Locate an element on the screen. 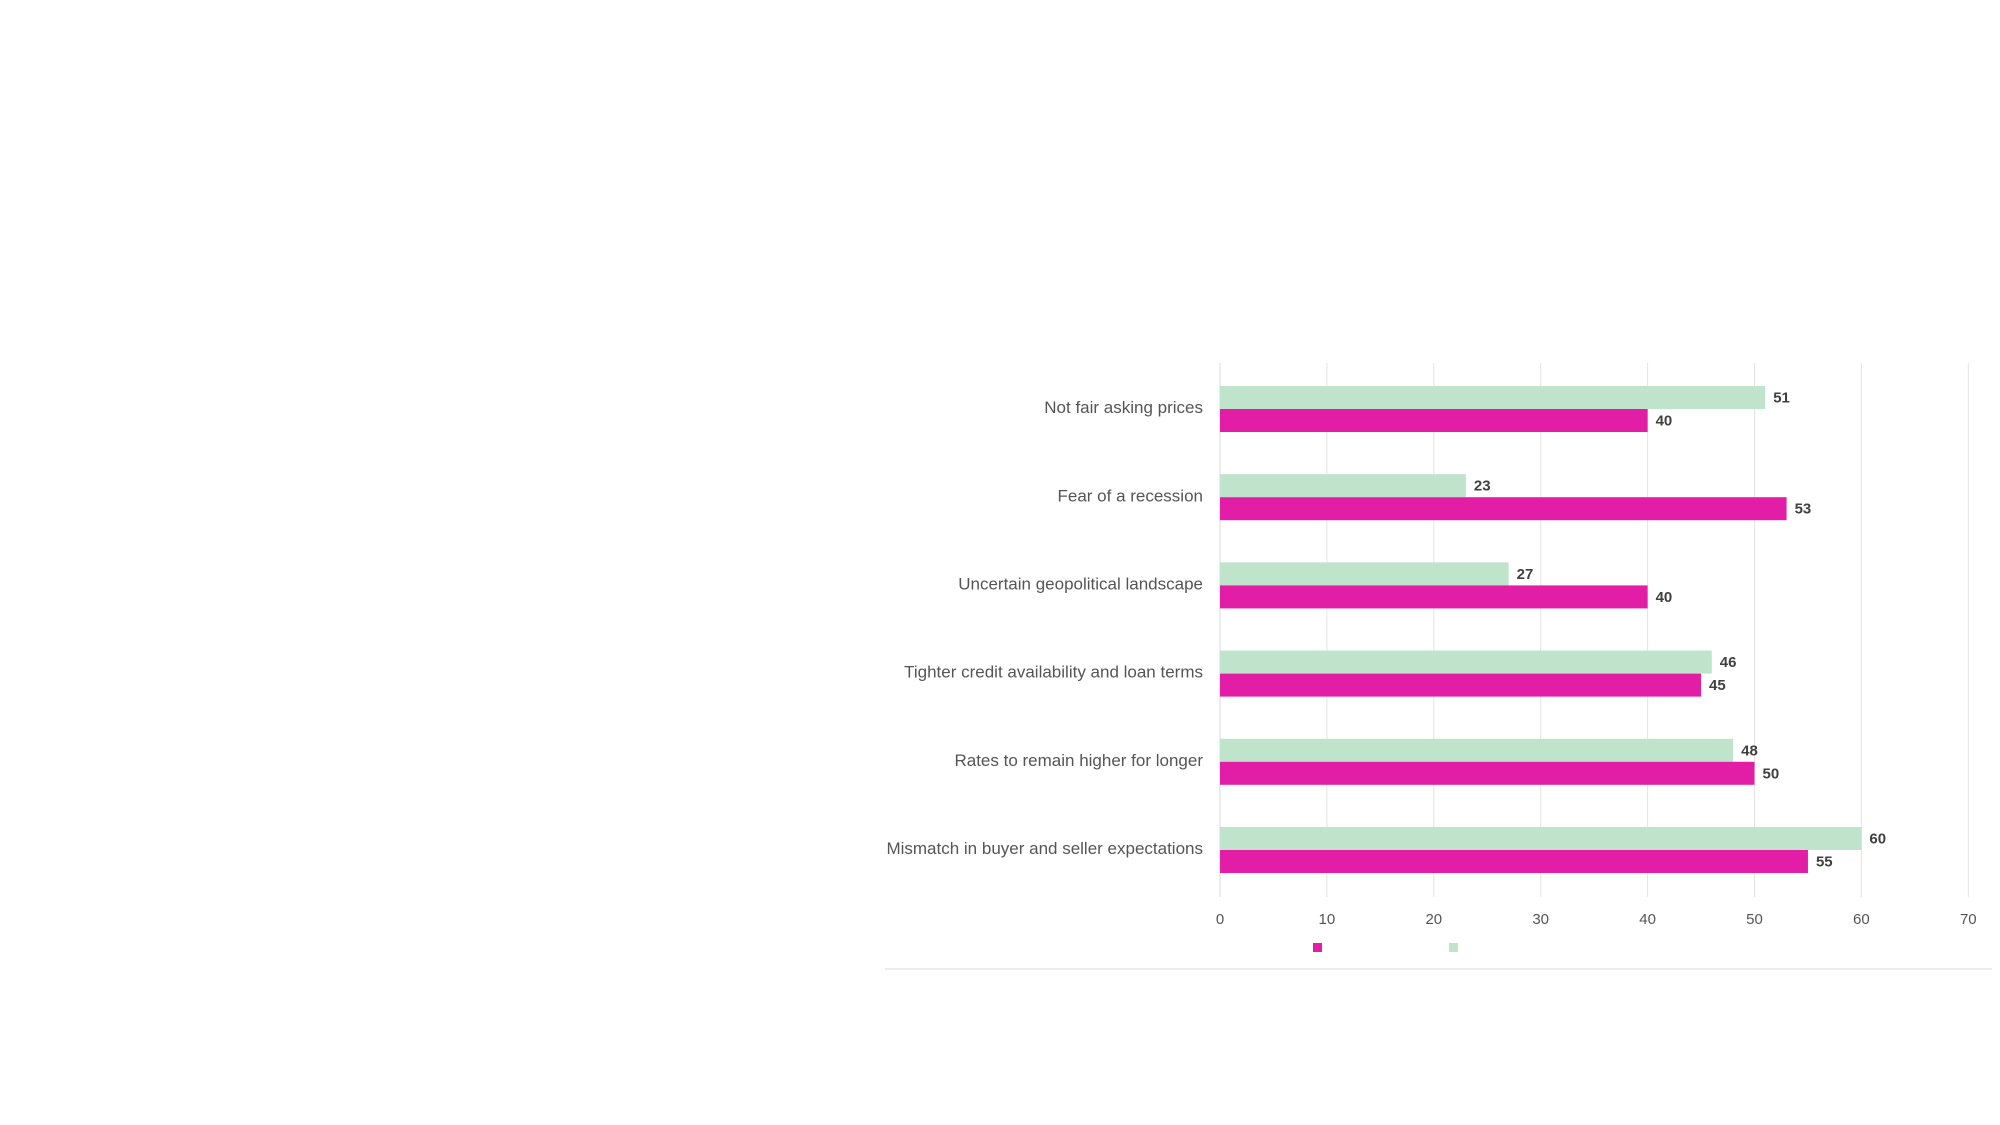 The height and width of the screenshot is (1125, 2000). data-label: 60 is located at coordinates (1877, 839).